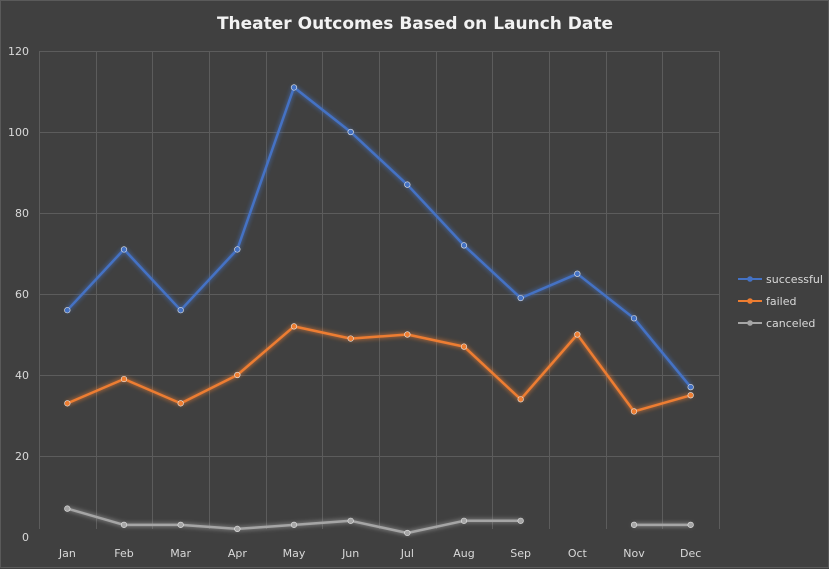  I want to click on x-tick-label: Mar, so click(180, 553).